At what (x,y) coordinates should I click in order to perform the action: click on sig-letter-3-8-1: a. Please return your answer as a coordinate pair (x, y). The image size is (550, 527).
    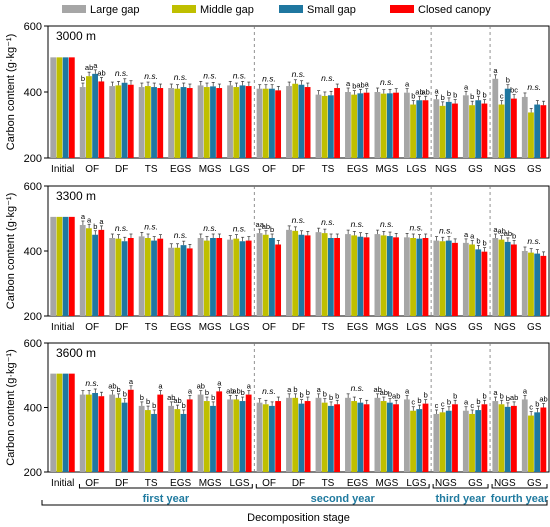
    Looking at the image, I should click on (289, 389).